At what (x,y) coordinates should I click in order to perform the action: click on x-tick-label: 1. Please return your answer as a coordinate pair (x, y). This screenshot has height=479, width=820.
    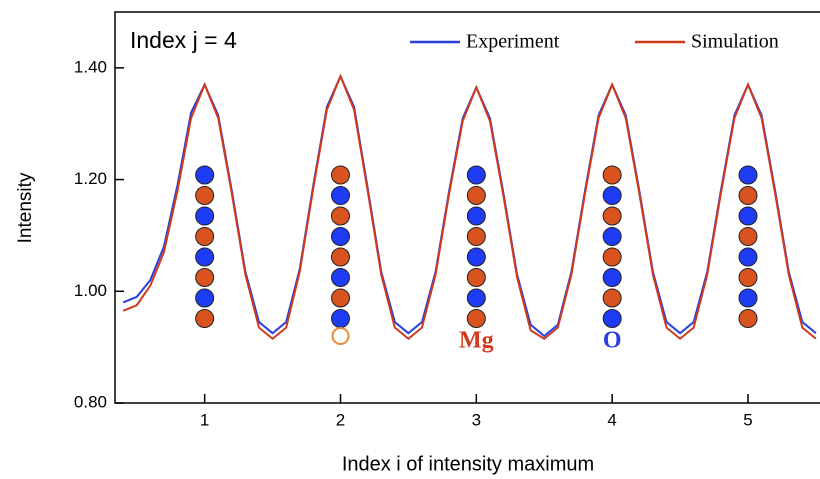
    Looking at the image, I should click on (204, 419).